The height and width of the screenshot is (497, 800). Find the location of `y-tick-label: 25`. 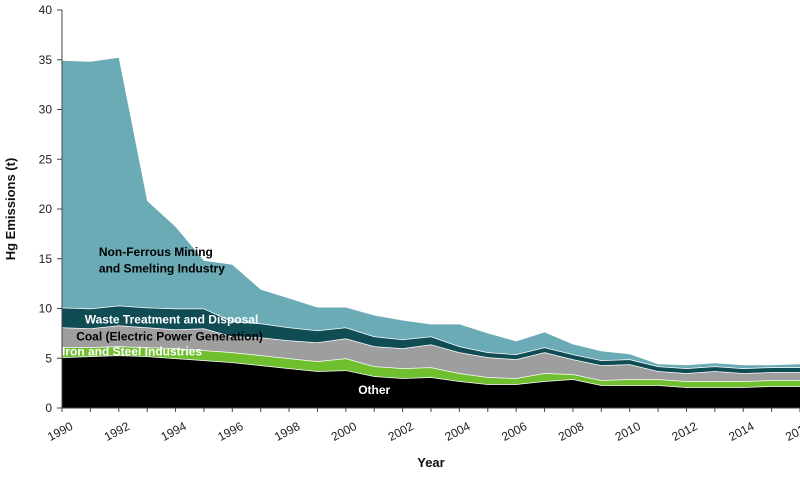

y-tick-label: 25 is located at coordinates (46, 159).